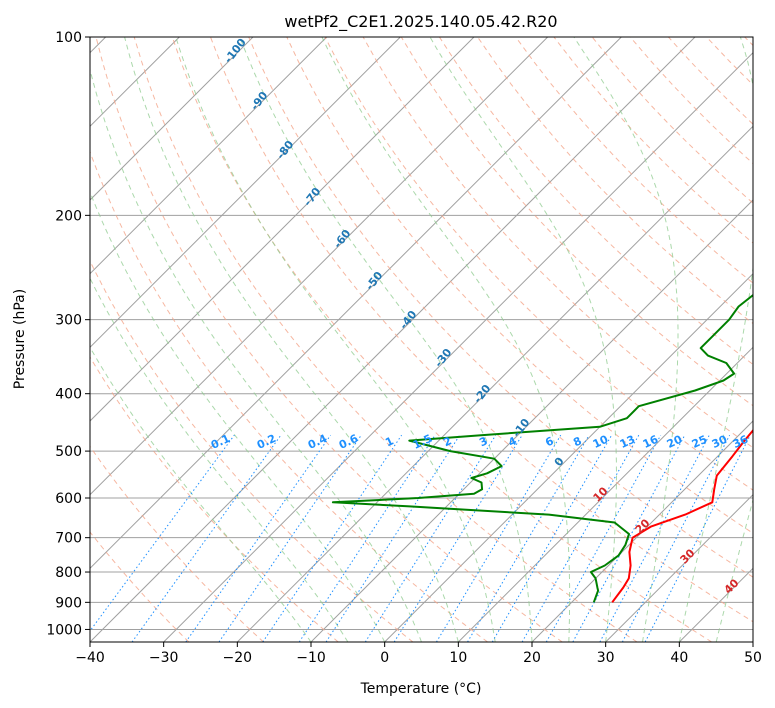  What do you see at coordinates (389, 441) in the screenshot?
I see `mixing-ratio-label: 1` at bounding box center [389, 441].